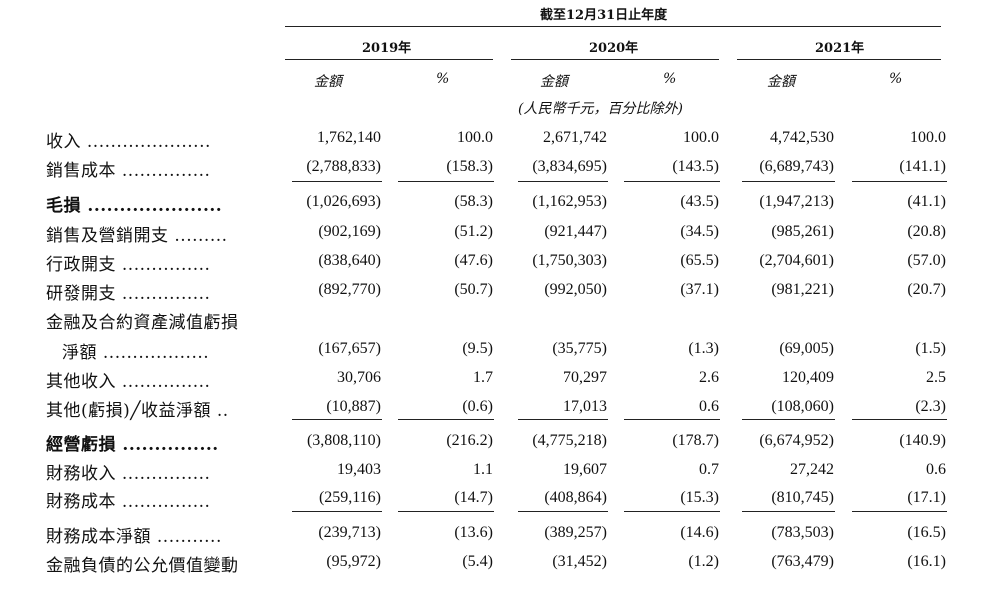  I want to click on year-rule-2021, so click(839, 59).